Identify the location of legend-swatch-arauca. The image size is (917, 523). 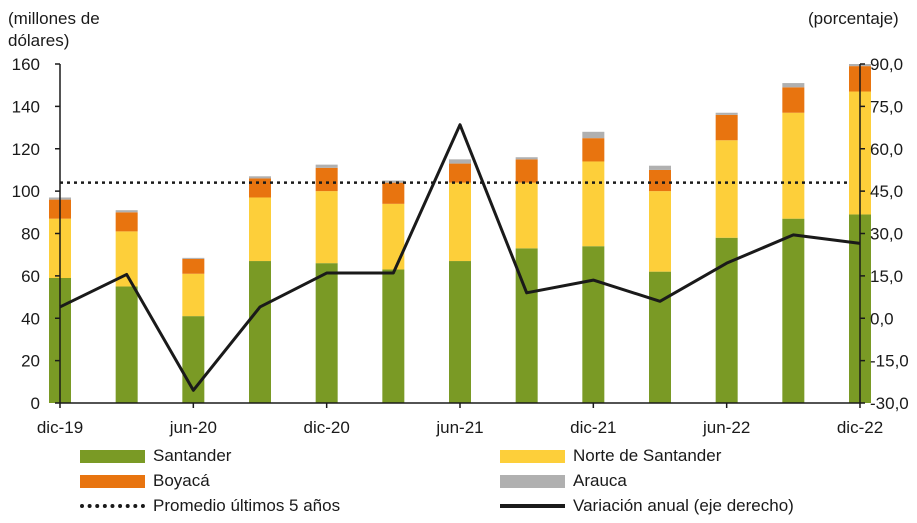
(532, 481).